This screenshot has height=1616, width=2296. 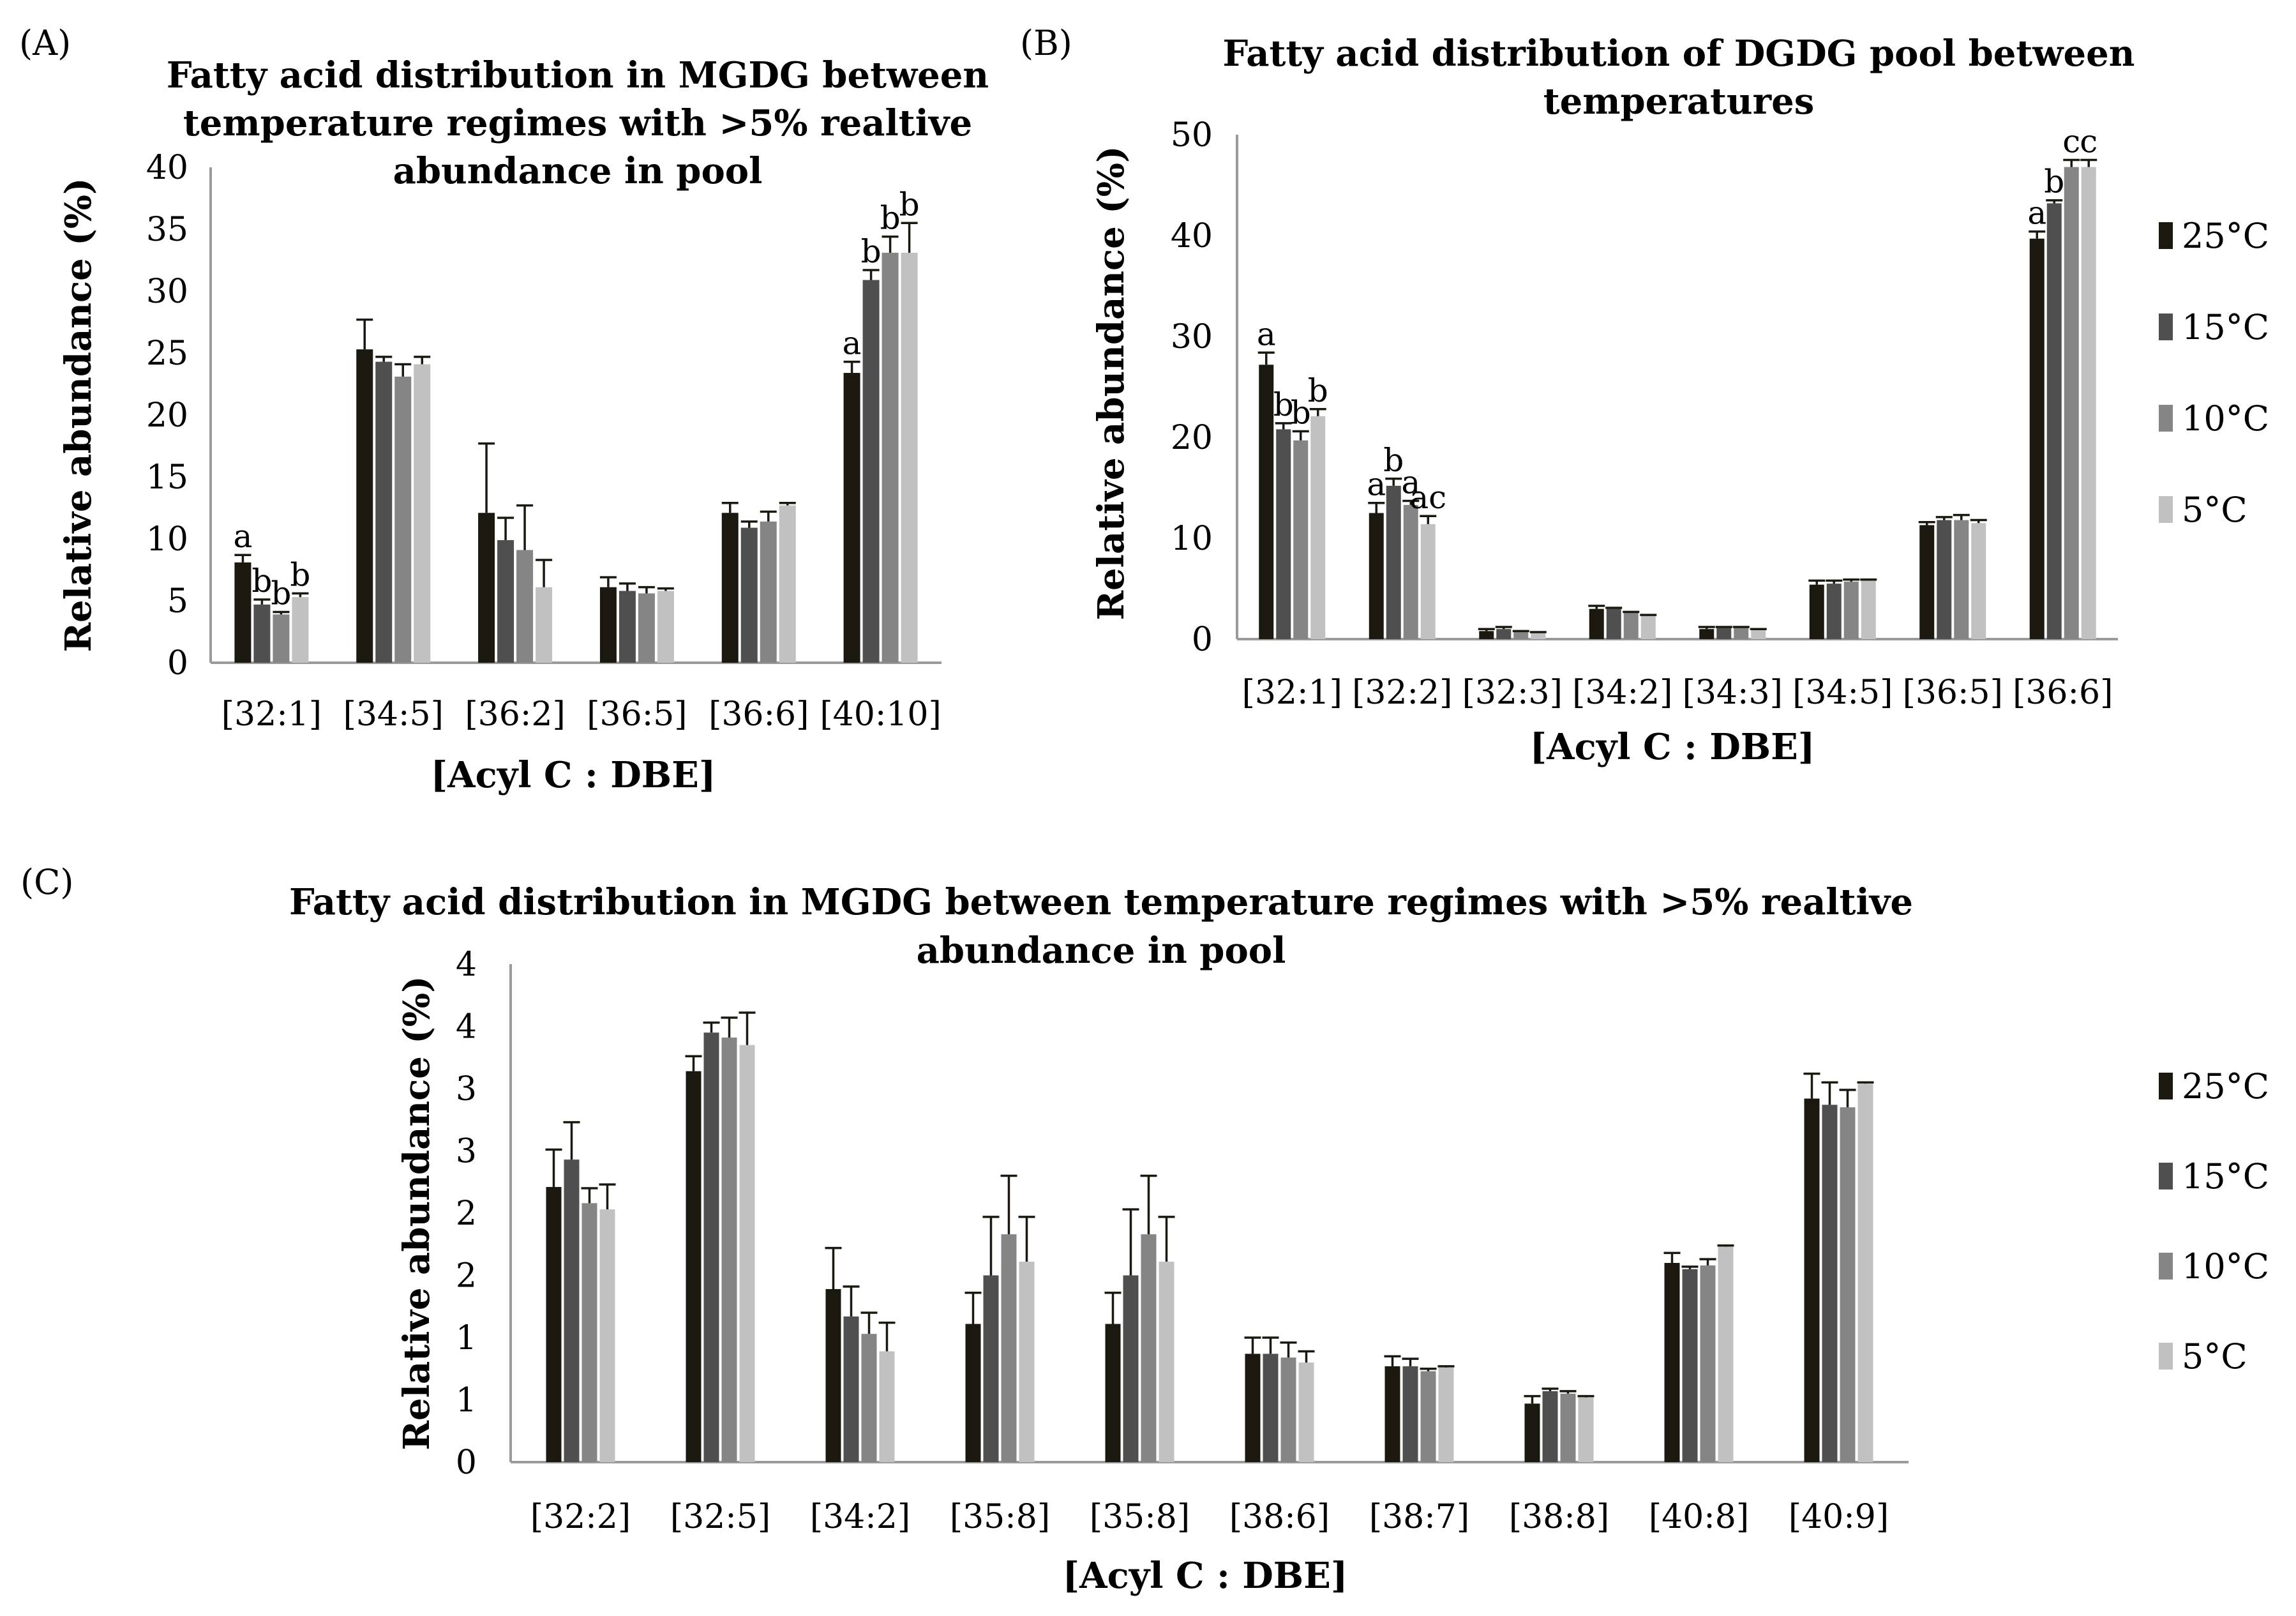 I want to click on panel-b-y-tick-label: 0, so click(x=1202, y=640).